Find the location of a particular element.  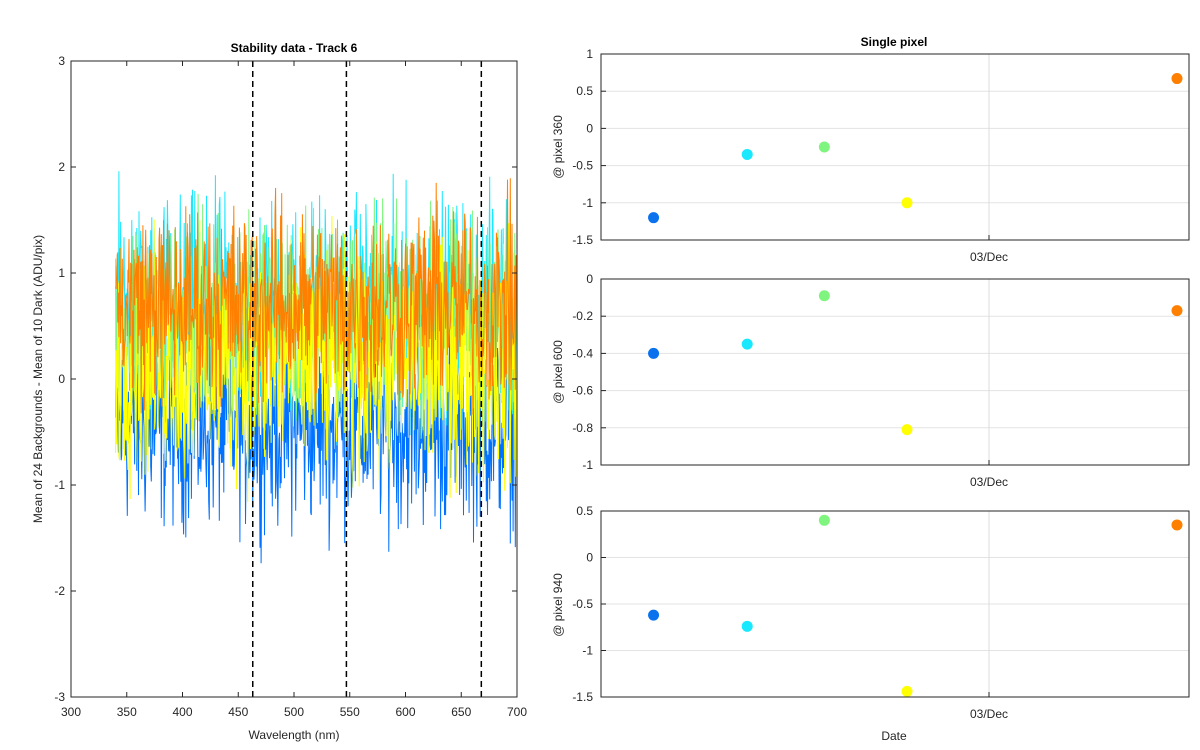

y-tick-label: 3 is located at coordinates (61, 61).